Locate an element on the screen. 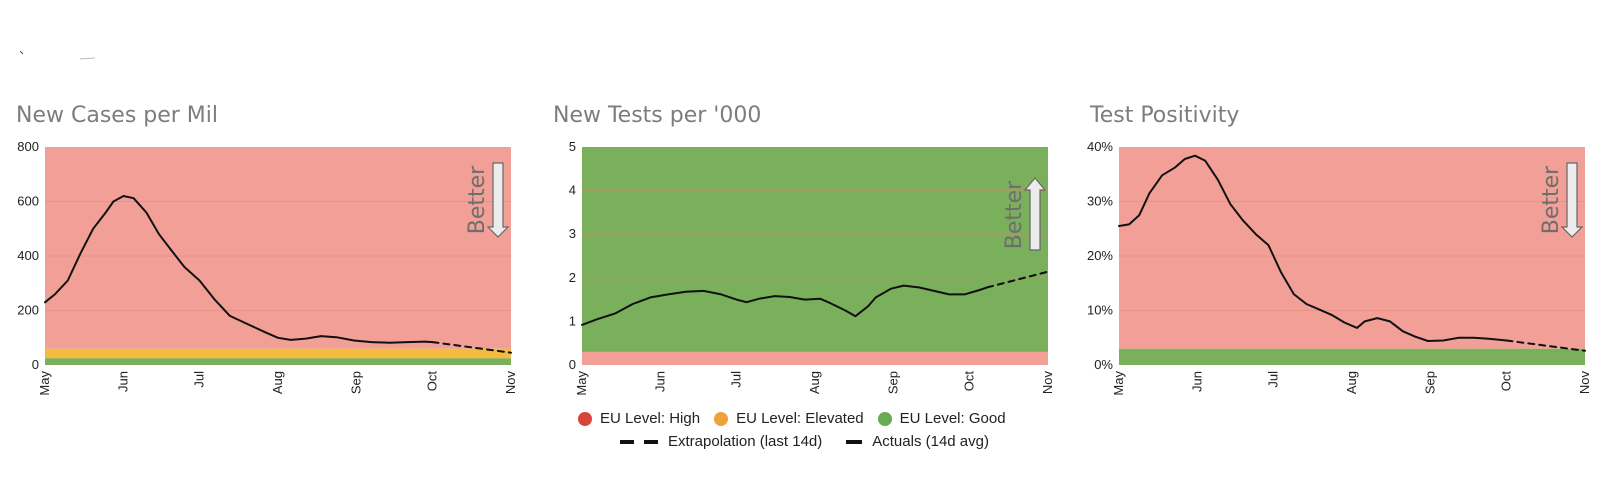 This screenshot has height=477, width=1598. legend-label-high: EU Level: High is located at coordinates (650, 418).